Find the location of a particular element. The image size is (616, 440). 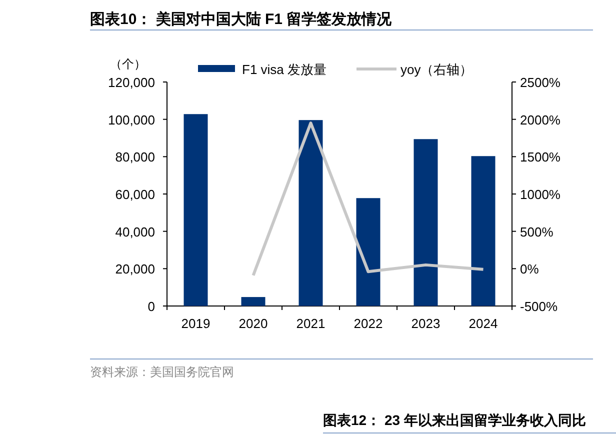

x-tick-label: 2019 is located at coordinates (195, 323).